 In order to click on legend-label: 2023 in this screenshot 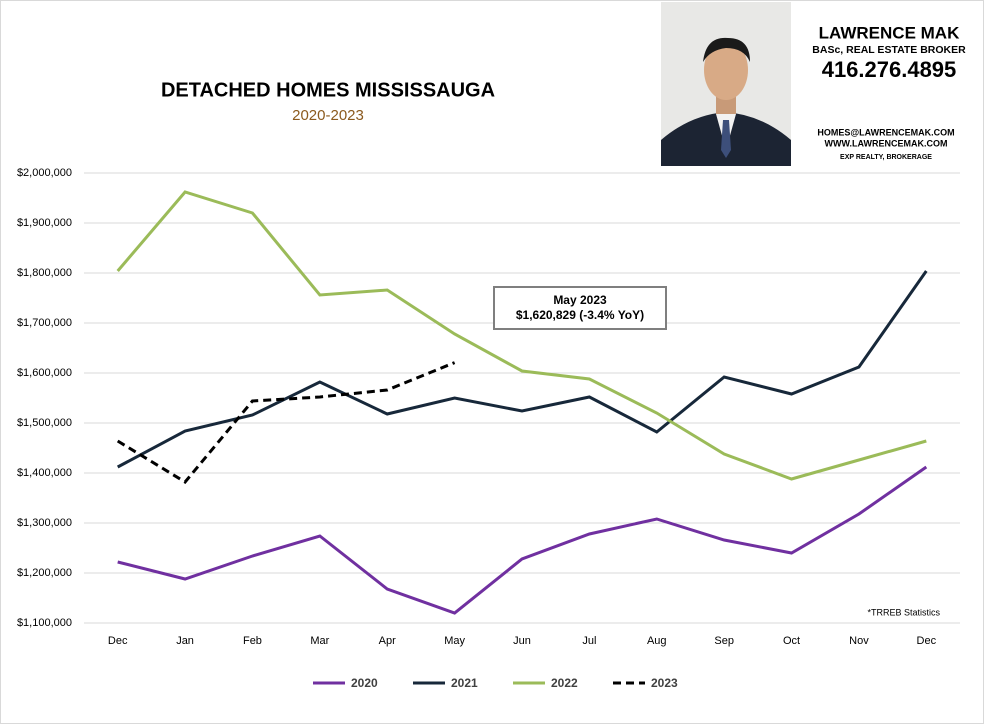, I will do `click(664, 683)`.